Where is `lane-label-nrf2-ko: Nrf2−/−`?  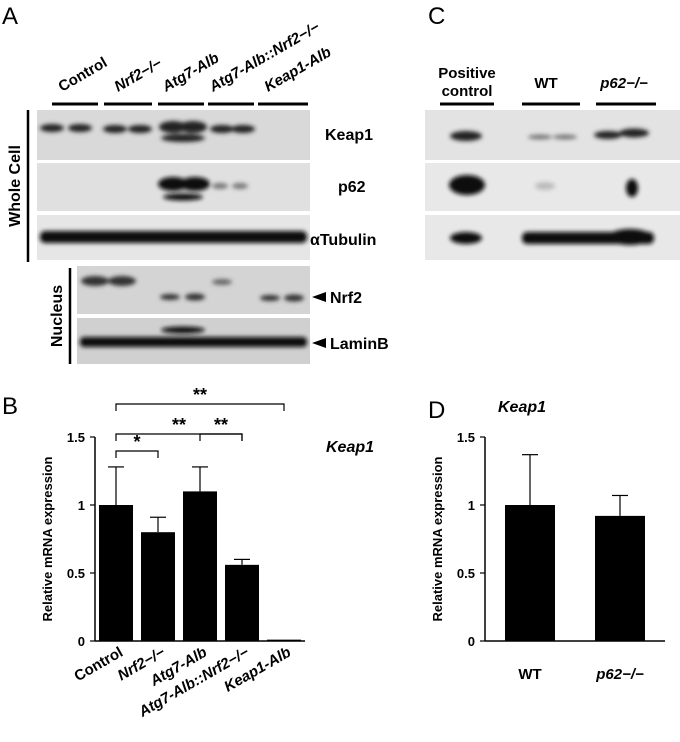 lane-label-nrf2-ko: Nrf2−/− is located at coordinates (138, 75).